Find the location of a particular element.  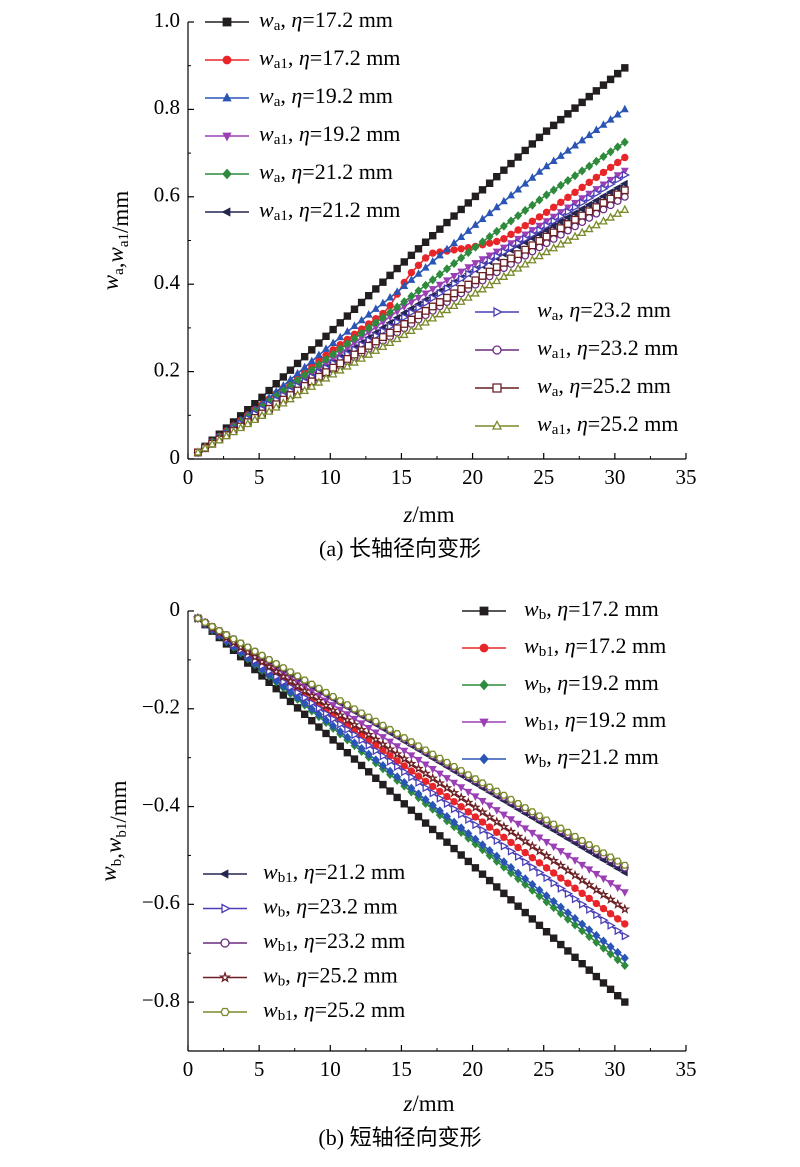

legend-item: wb, η=21.2 mm is located at coordinates (560, 757).